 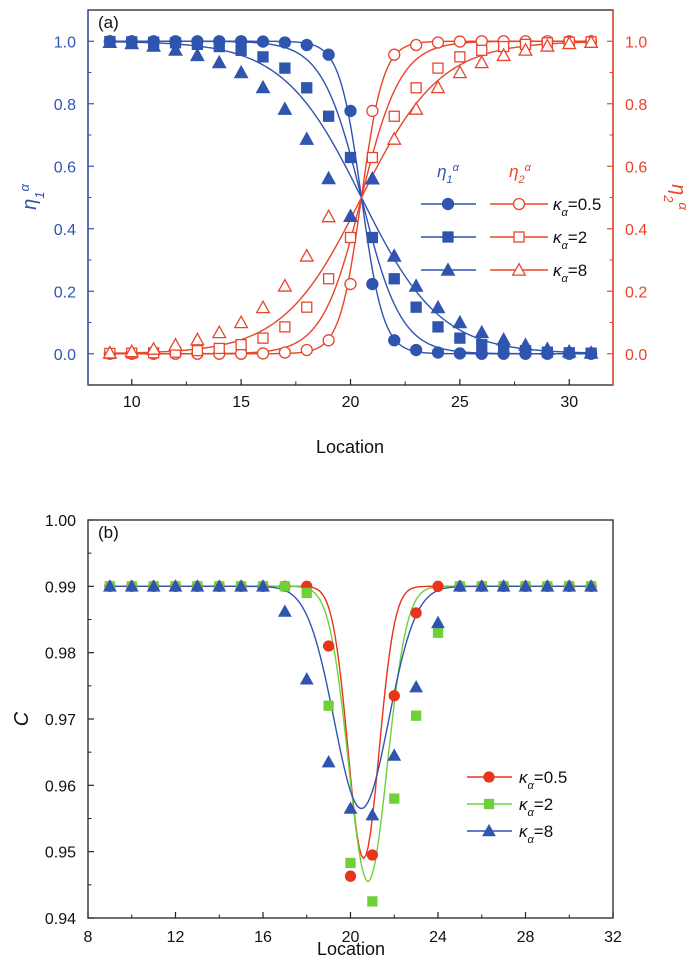 I want to click on panel-b-ytick-label: 0.97, so click(x=60, y=720).